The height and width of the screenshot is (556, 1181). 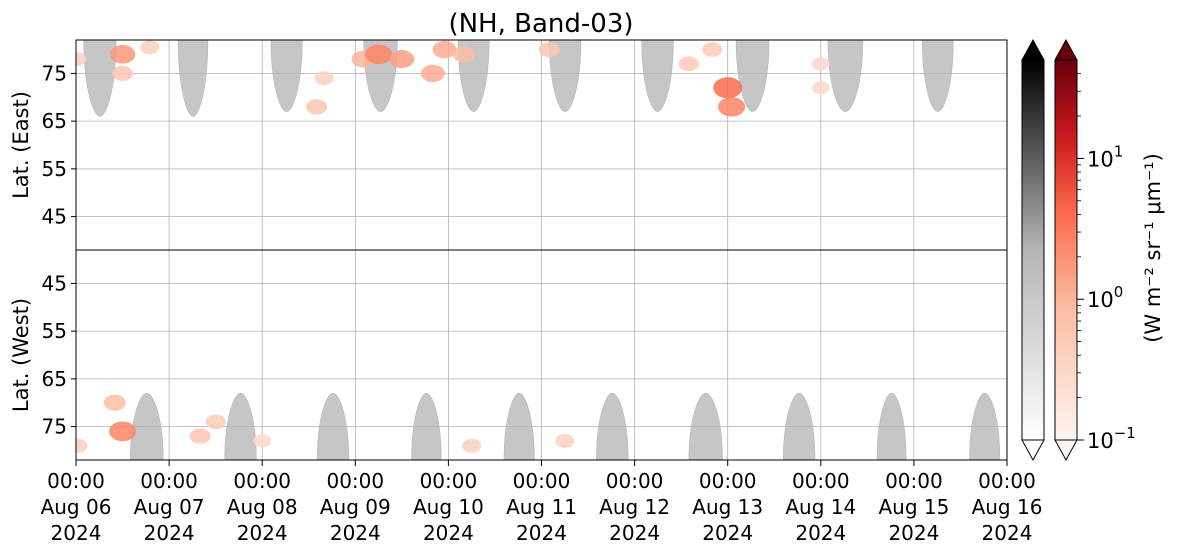 What do you see at coordinates (1033, 49) in the screenshot?
I see `colorbar-grey-extend-max` at bounding box center [1033, 49].